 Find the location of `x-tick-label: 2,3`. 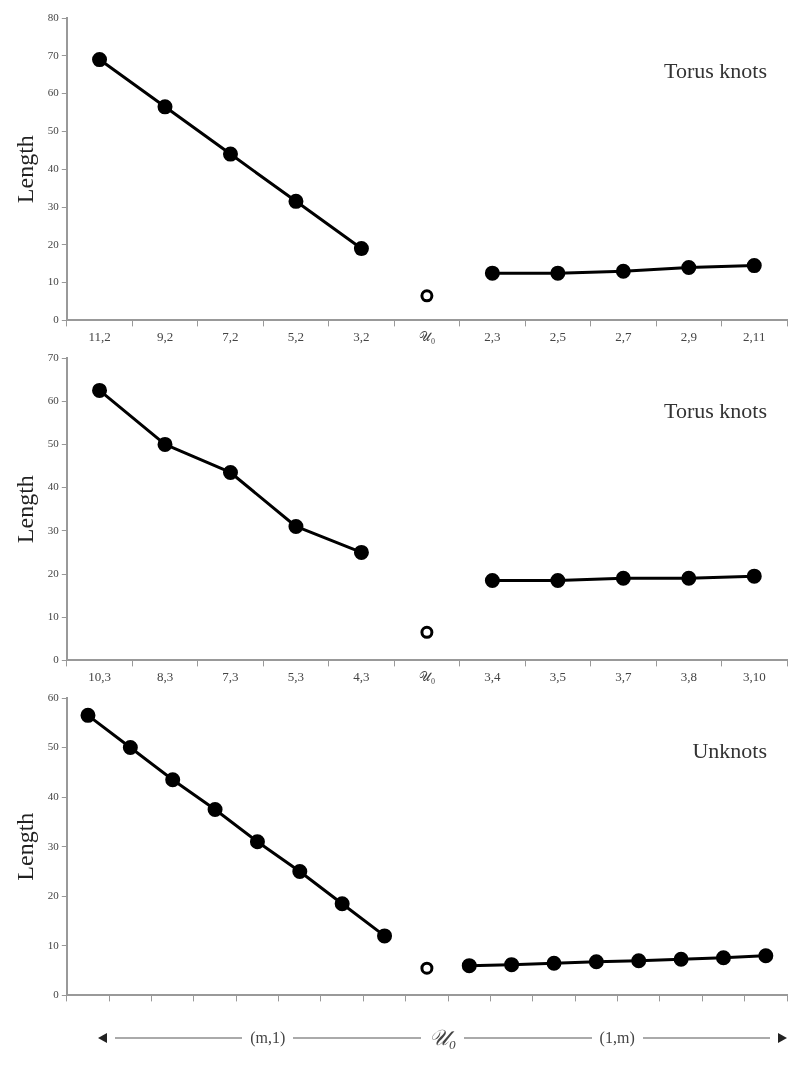

x-tick-label: 2,3 is located at coordinates (492, 336).